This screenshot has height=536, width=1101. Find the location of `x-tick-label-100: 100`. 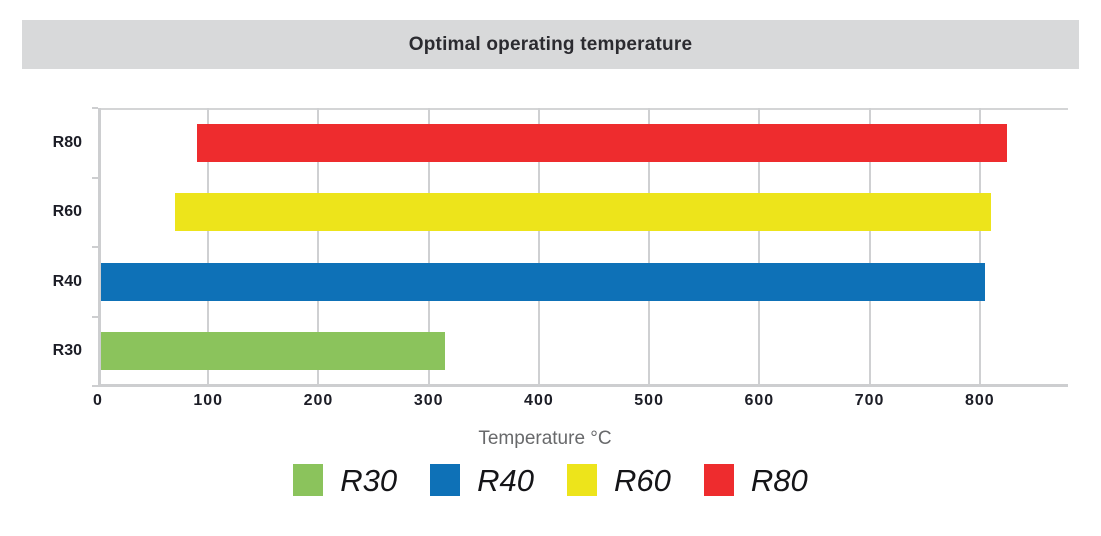

x-tick-label-100: 100 is located at coordinates (208, 400).